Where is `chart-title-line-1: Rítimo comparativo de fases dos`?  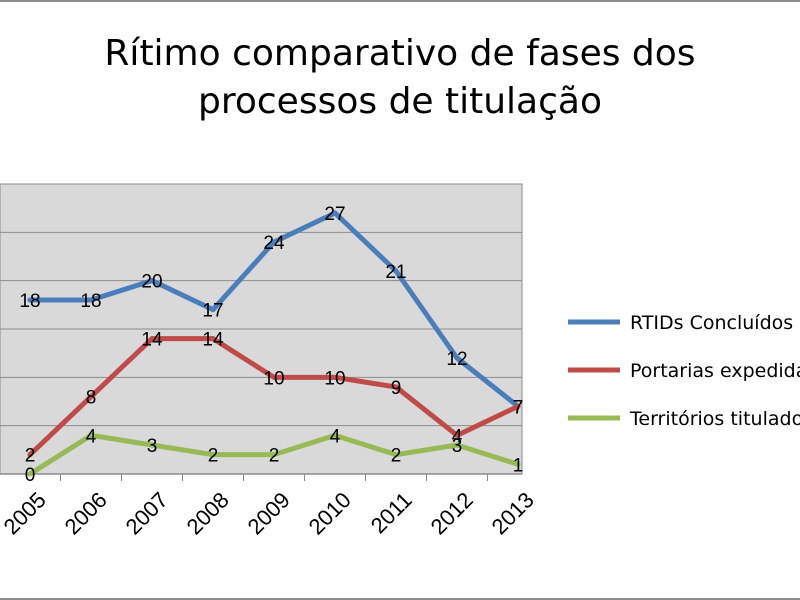
chart-title-line-1: Rítimo comparativo de fases dos is located at coordinates (400, 53).